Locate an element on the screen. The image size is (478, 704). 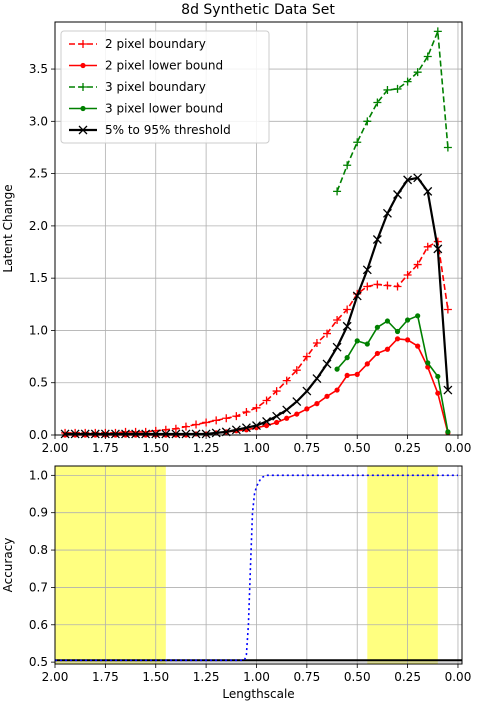
top-y-axis-label: Latent Change is located at coordinates (8, 228).